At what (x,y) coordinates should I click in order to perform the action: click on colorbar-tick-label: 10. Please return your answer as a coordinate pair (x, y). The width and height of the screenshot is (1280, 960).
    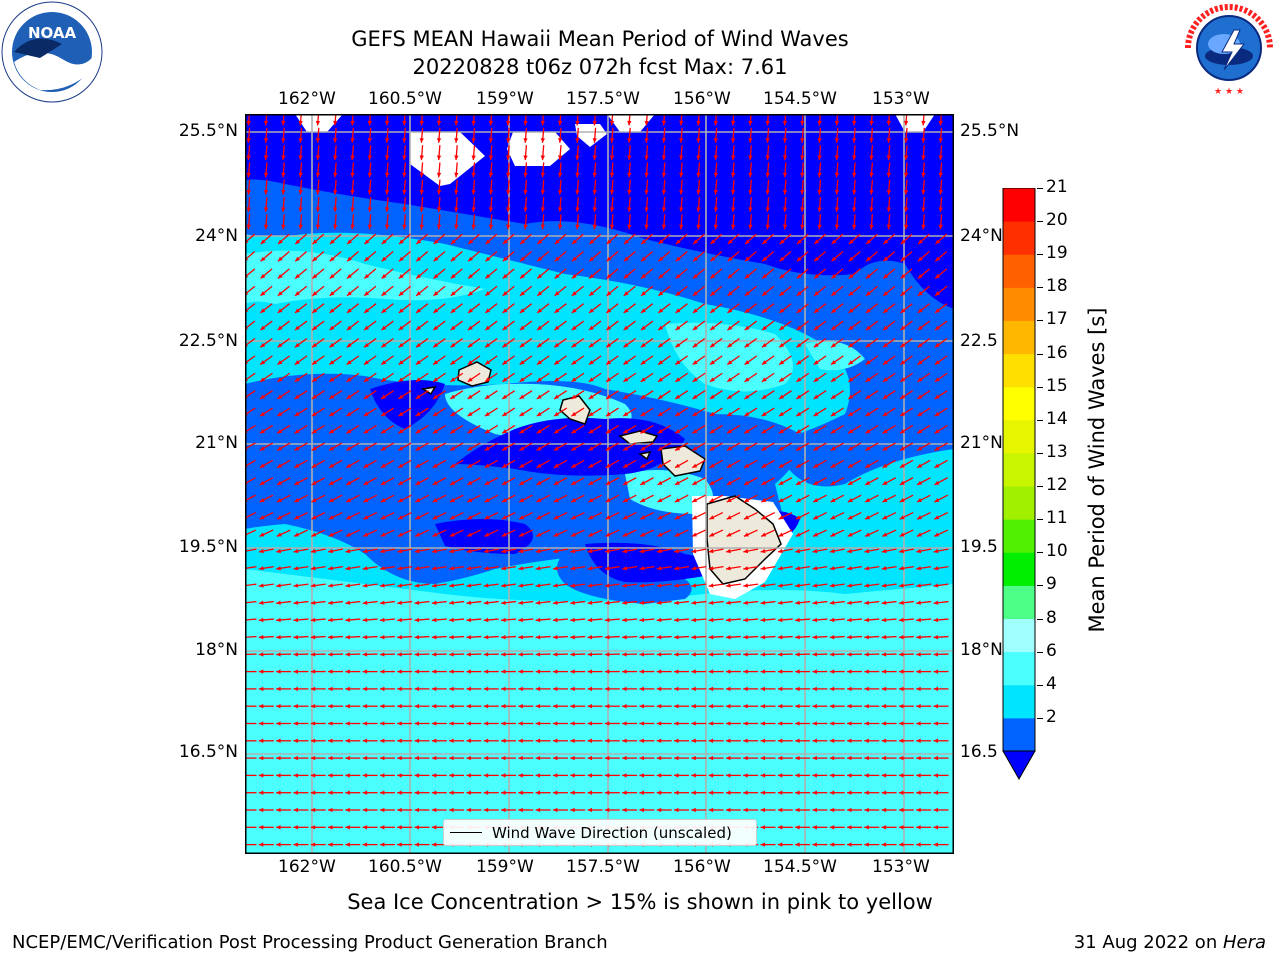
    Looking at the image, I should click on (1057, 551).